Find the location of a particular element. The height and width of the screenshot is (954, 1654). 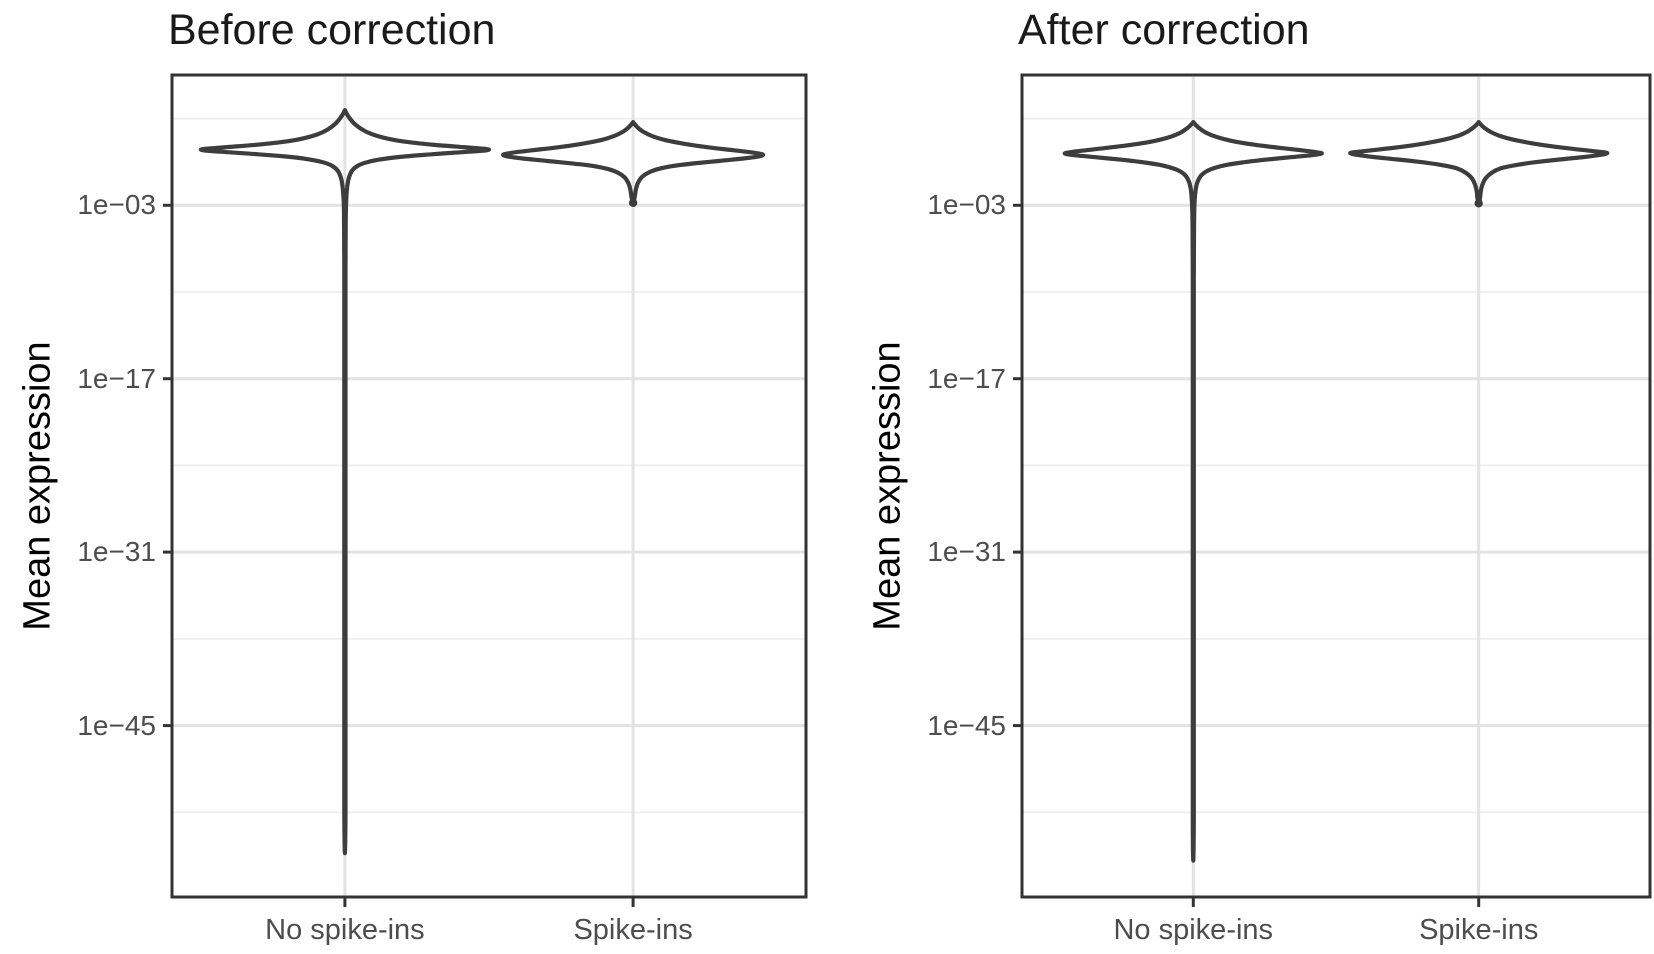

panel-title-before: Before correction is located at coordinates (332, 30).